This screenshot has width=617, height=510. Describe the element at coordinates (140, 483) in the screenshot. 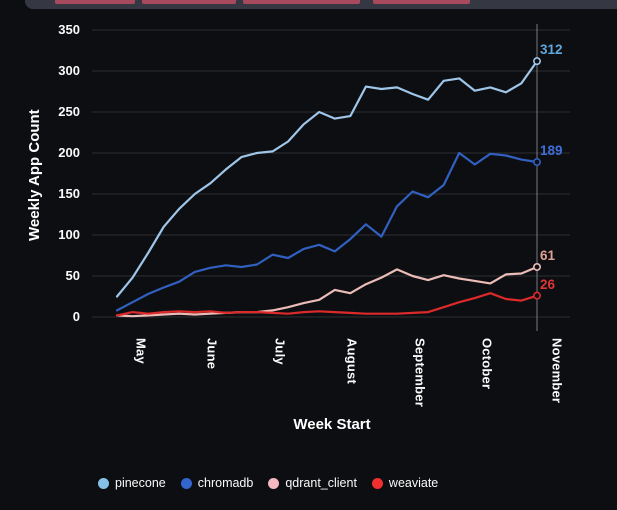

I see `legend-label: pinecone` at that location.